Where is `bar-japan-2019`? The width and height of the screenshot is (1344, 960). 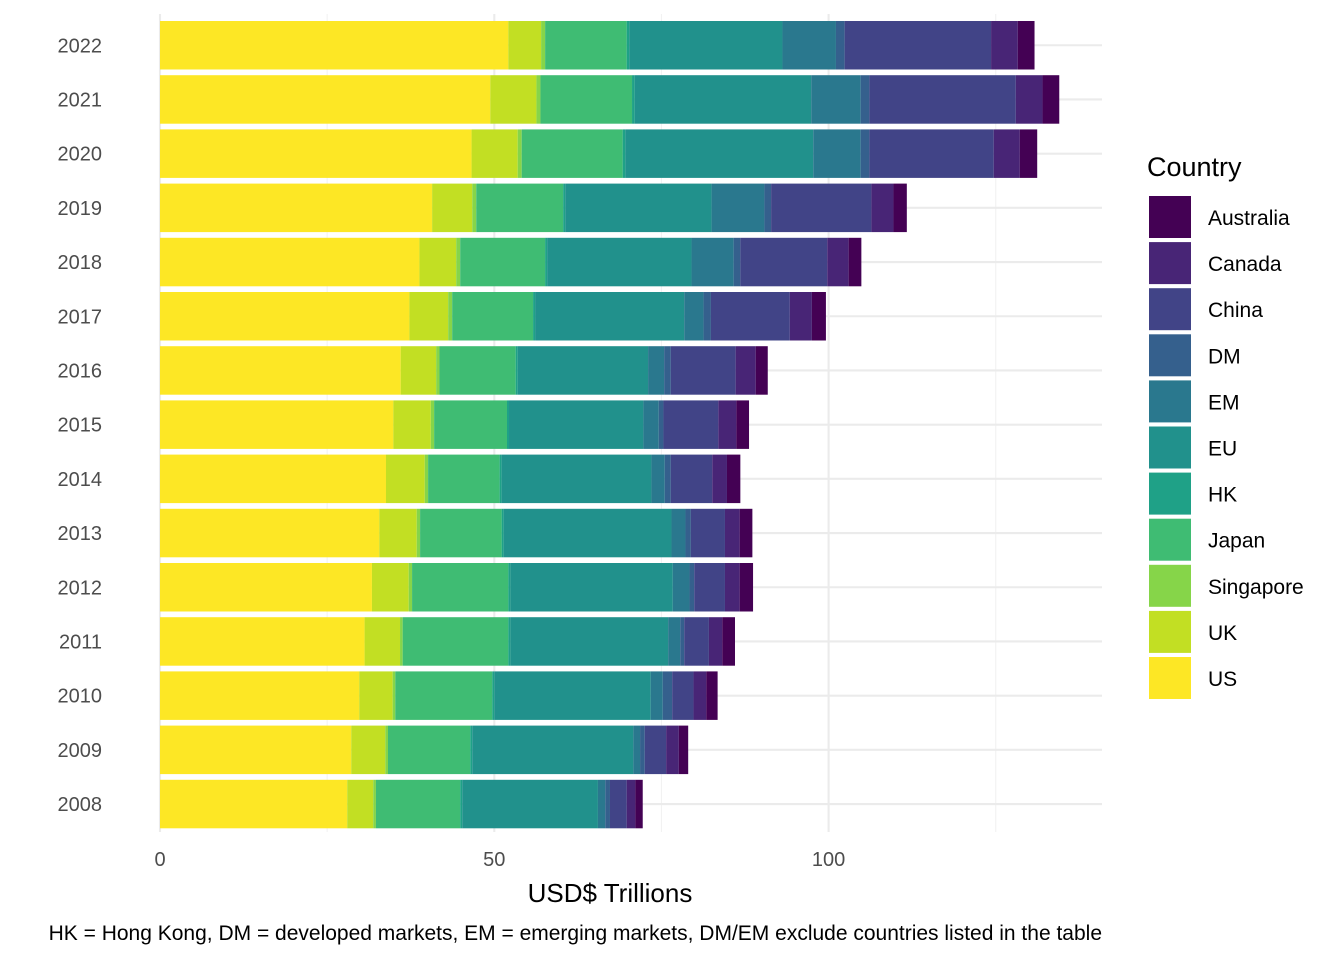
bar-japan-2019 is located at coordinates (520, 208).